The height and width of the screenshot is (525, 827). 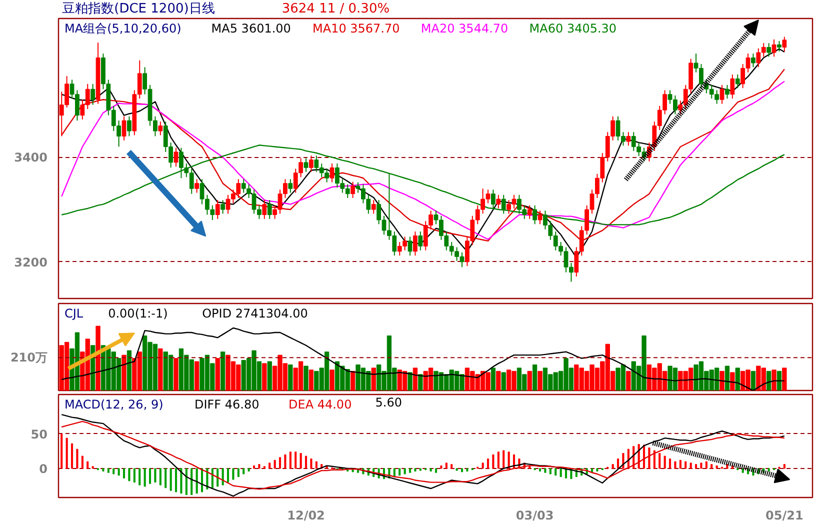 I want to click on text: MA10 3567.70, so click(x=356, y=29).